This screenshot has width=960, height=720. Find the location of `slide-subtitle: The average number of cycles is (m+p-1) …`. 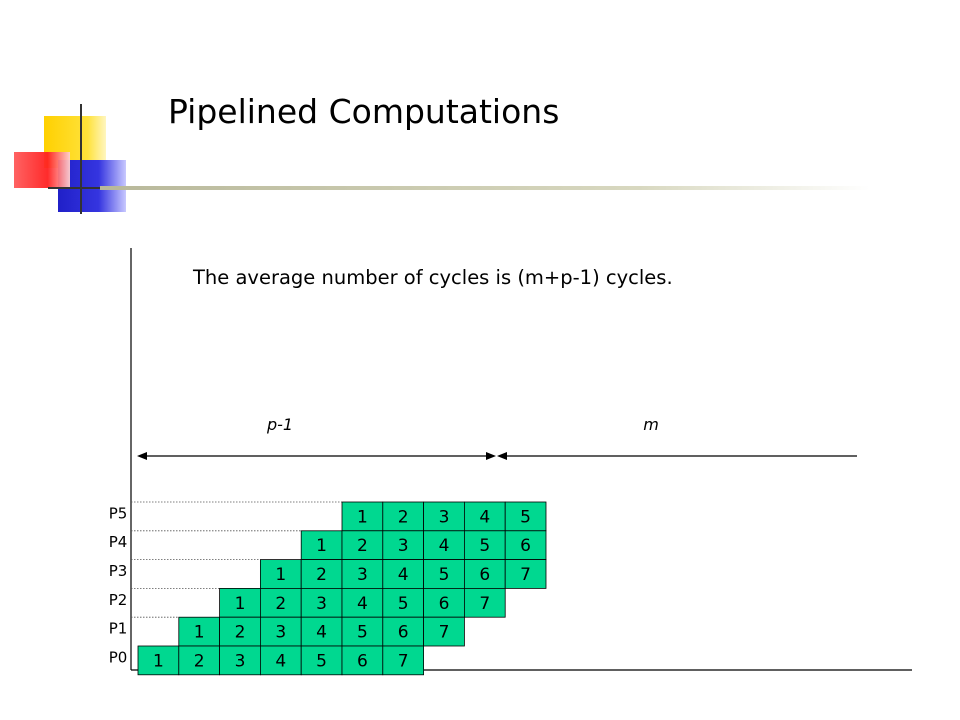

slide-subtitle: The average number of cycles is (m+p-1) … is located at coordinates (433, 277).